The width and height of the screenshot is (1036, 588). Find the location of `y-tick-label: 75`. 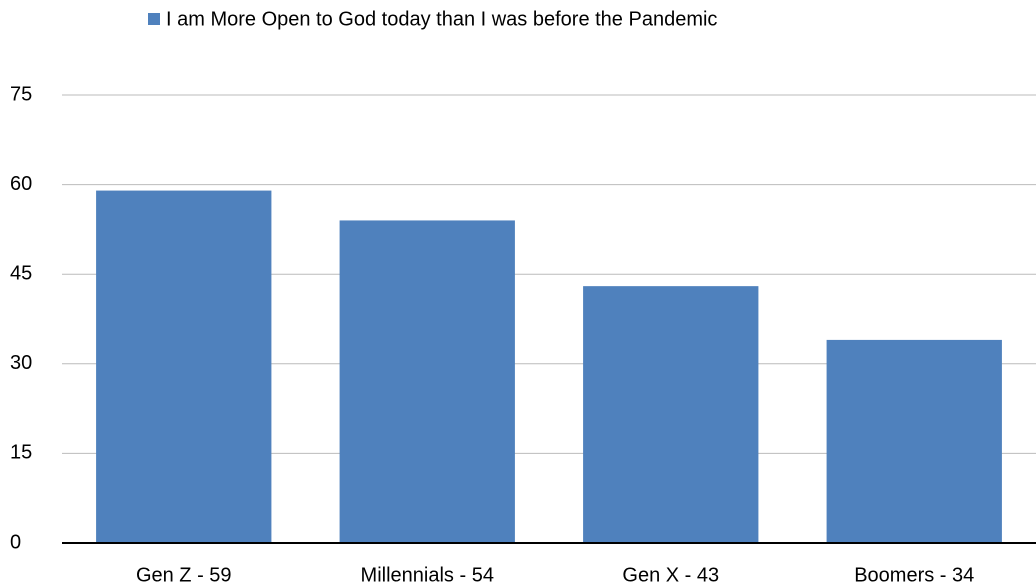

y-tick-label: 75 is located at coordinates (21, 94).